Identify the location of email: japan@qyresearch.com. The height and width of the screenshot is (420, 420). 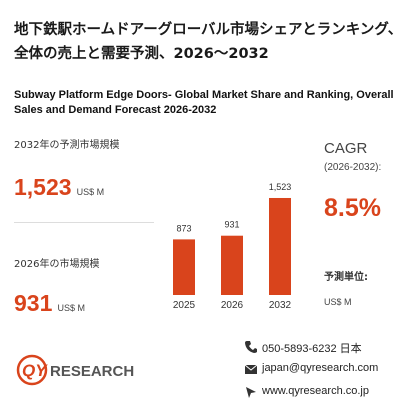
(320, 368).